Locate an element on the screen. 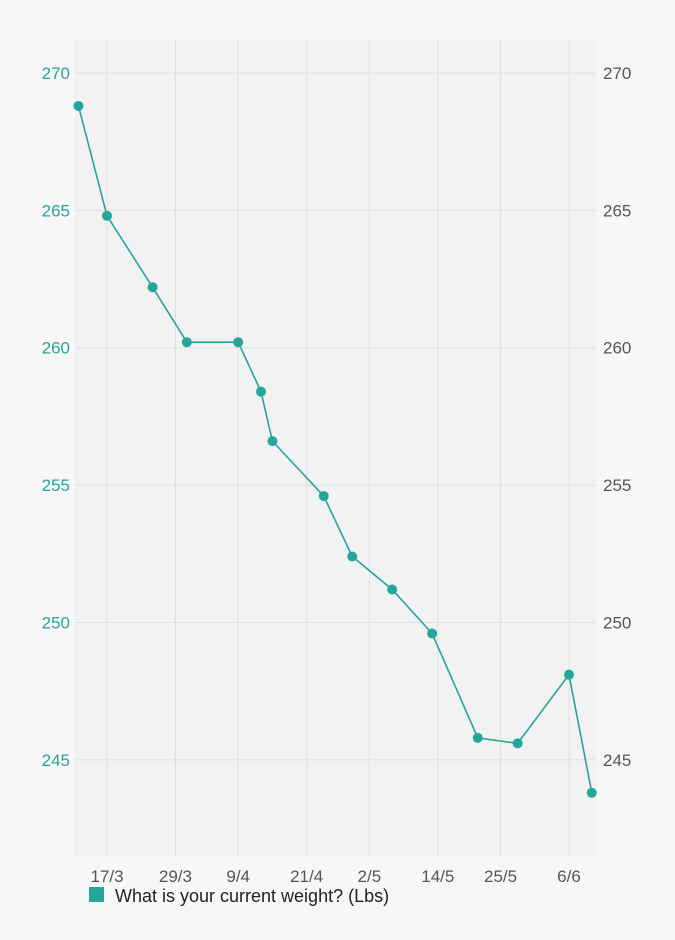 This screenshot has height=940, width=675. y-tick-label-right: 250 is located at coordinates (617, 622).